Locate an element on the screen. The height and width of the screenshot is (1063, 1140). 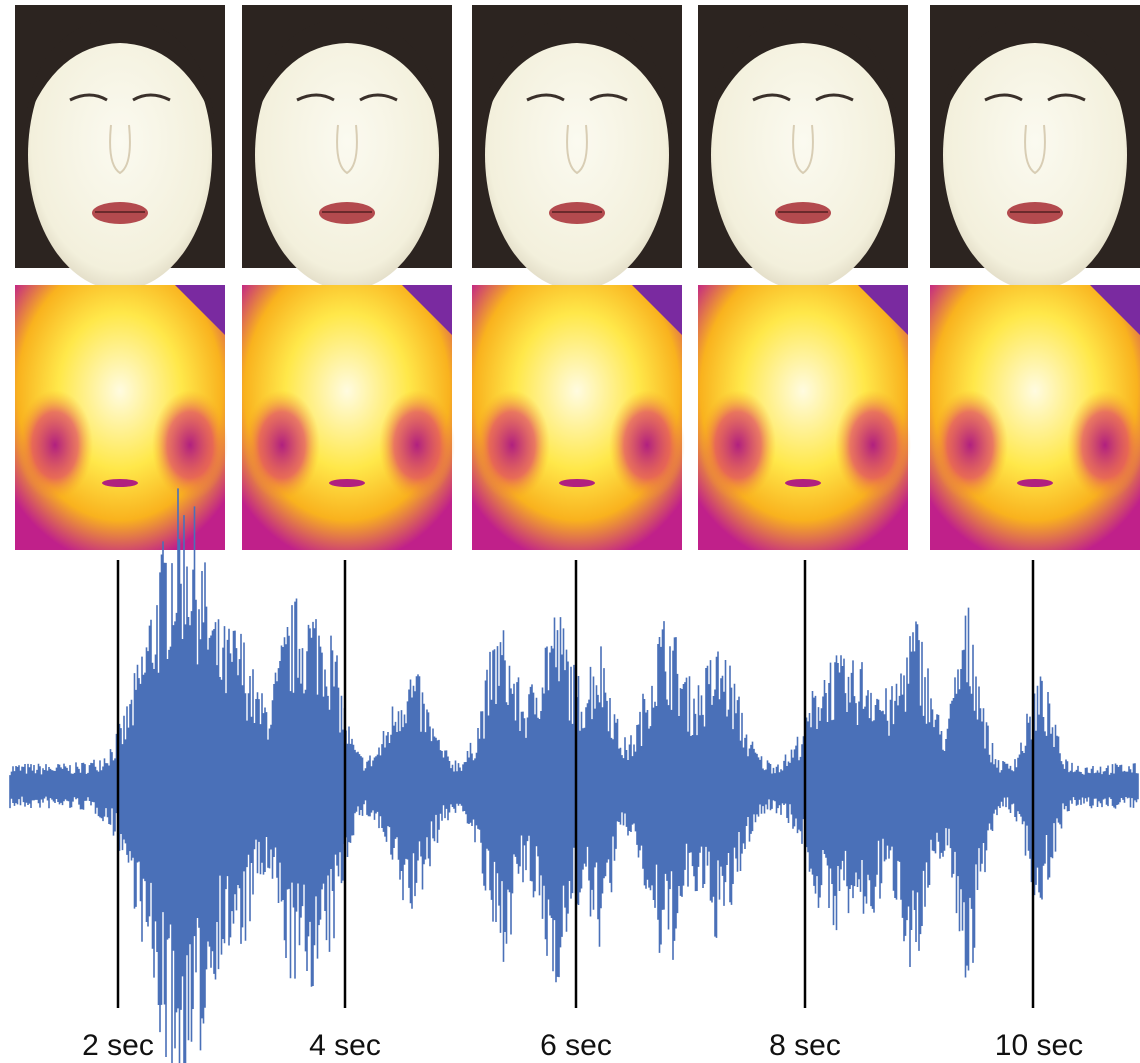
time-label: 6 sec is located at coordinates (576, 1045).